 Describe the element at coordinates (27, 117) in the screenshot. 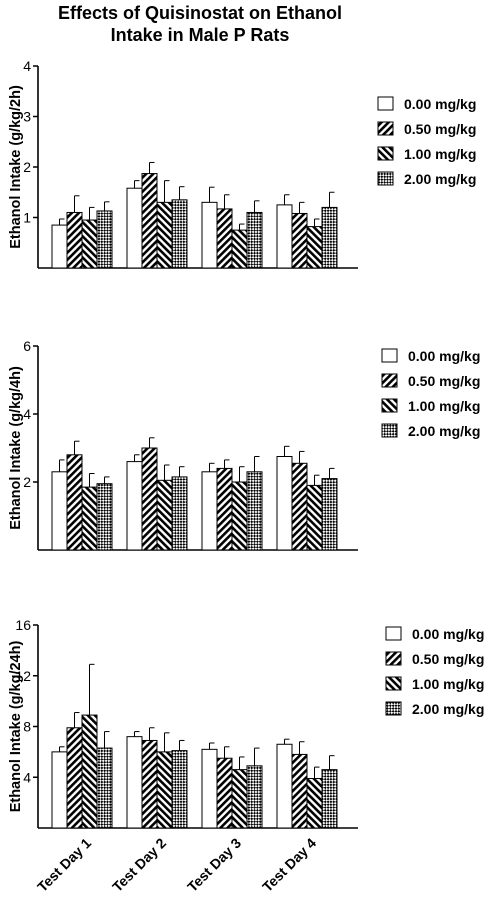

I see `y-tick-label: 3` at that location.